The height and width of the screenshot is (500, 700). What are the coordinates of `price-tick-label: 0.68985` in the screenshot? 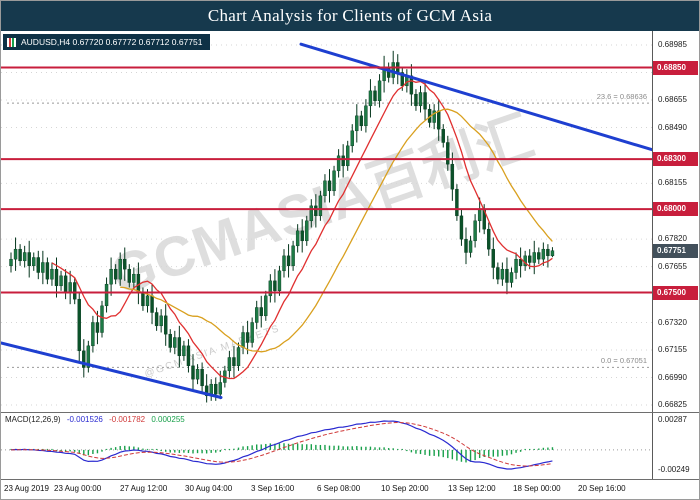 It's located at (672, 44).